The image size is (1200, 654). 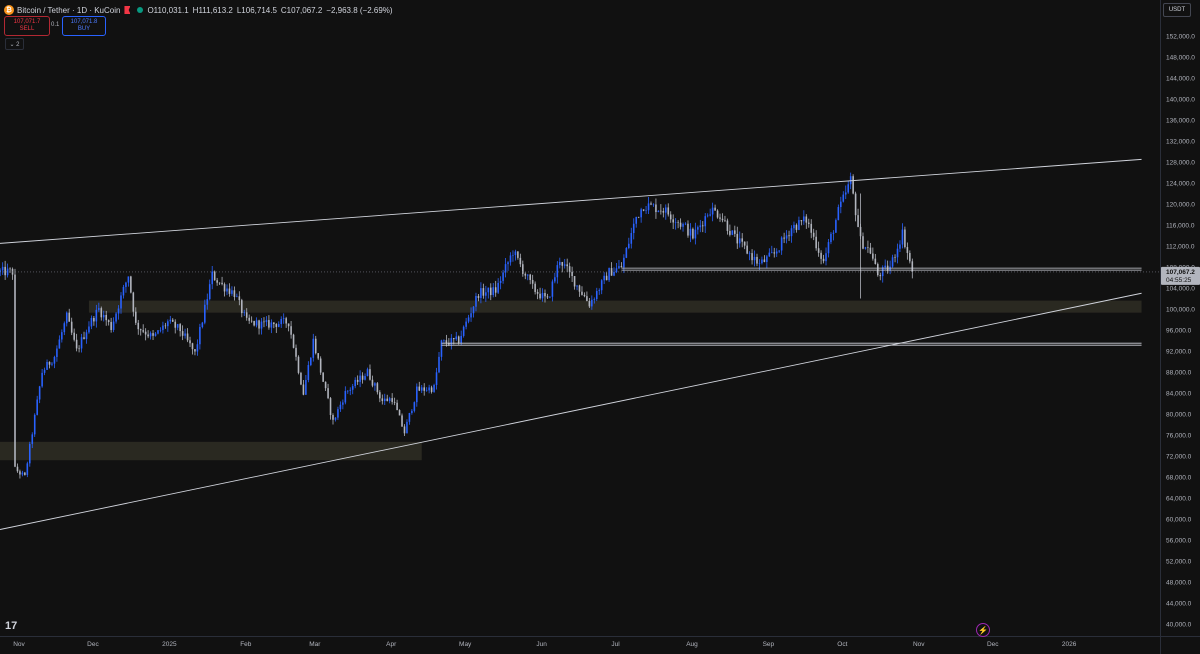 What do you see at coordinates (19, 644) in the screenshot?
I see `x-tick-label: Nov` at bounding box center [19, 644].